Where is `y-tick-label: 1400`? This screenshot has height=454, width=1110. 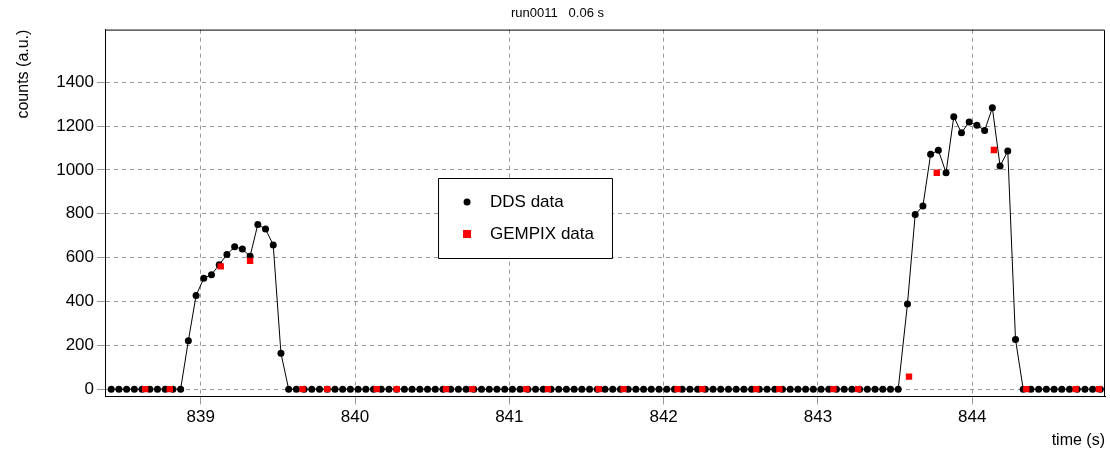
y-tick-label: 1400 is located at coordinates (75, 81).